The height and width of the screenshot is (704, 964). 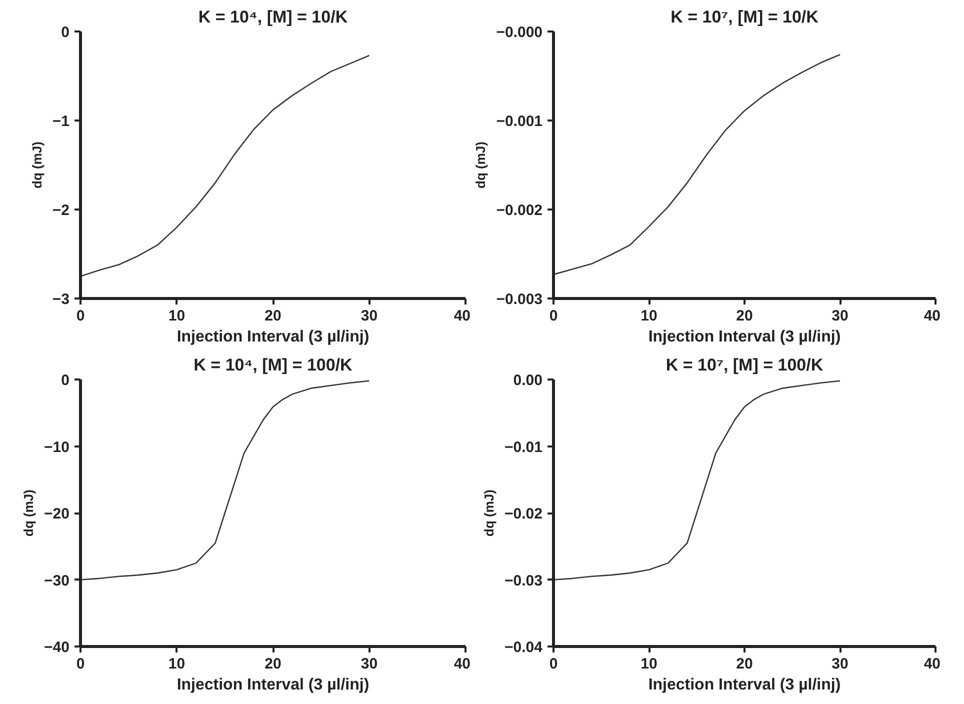 I want to click on y-tick-label: −20, so click(x=57, y=514).